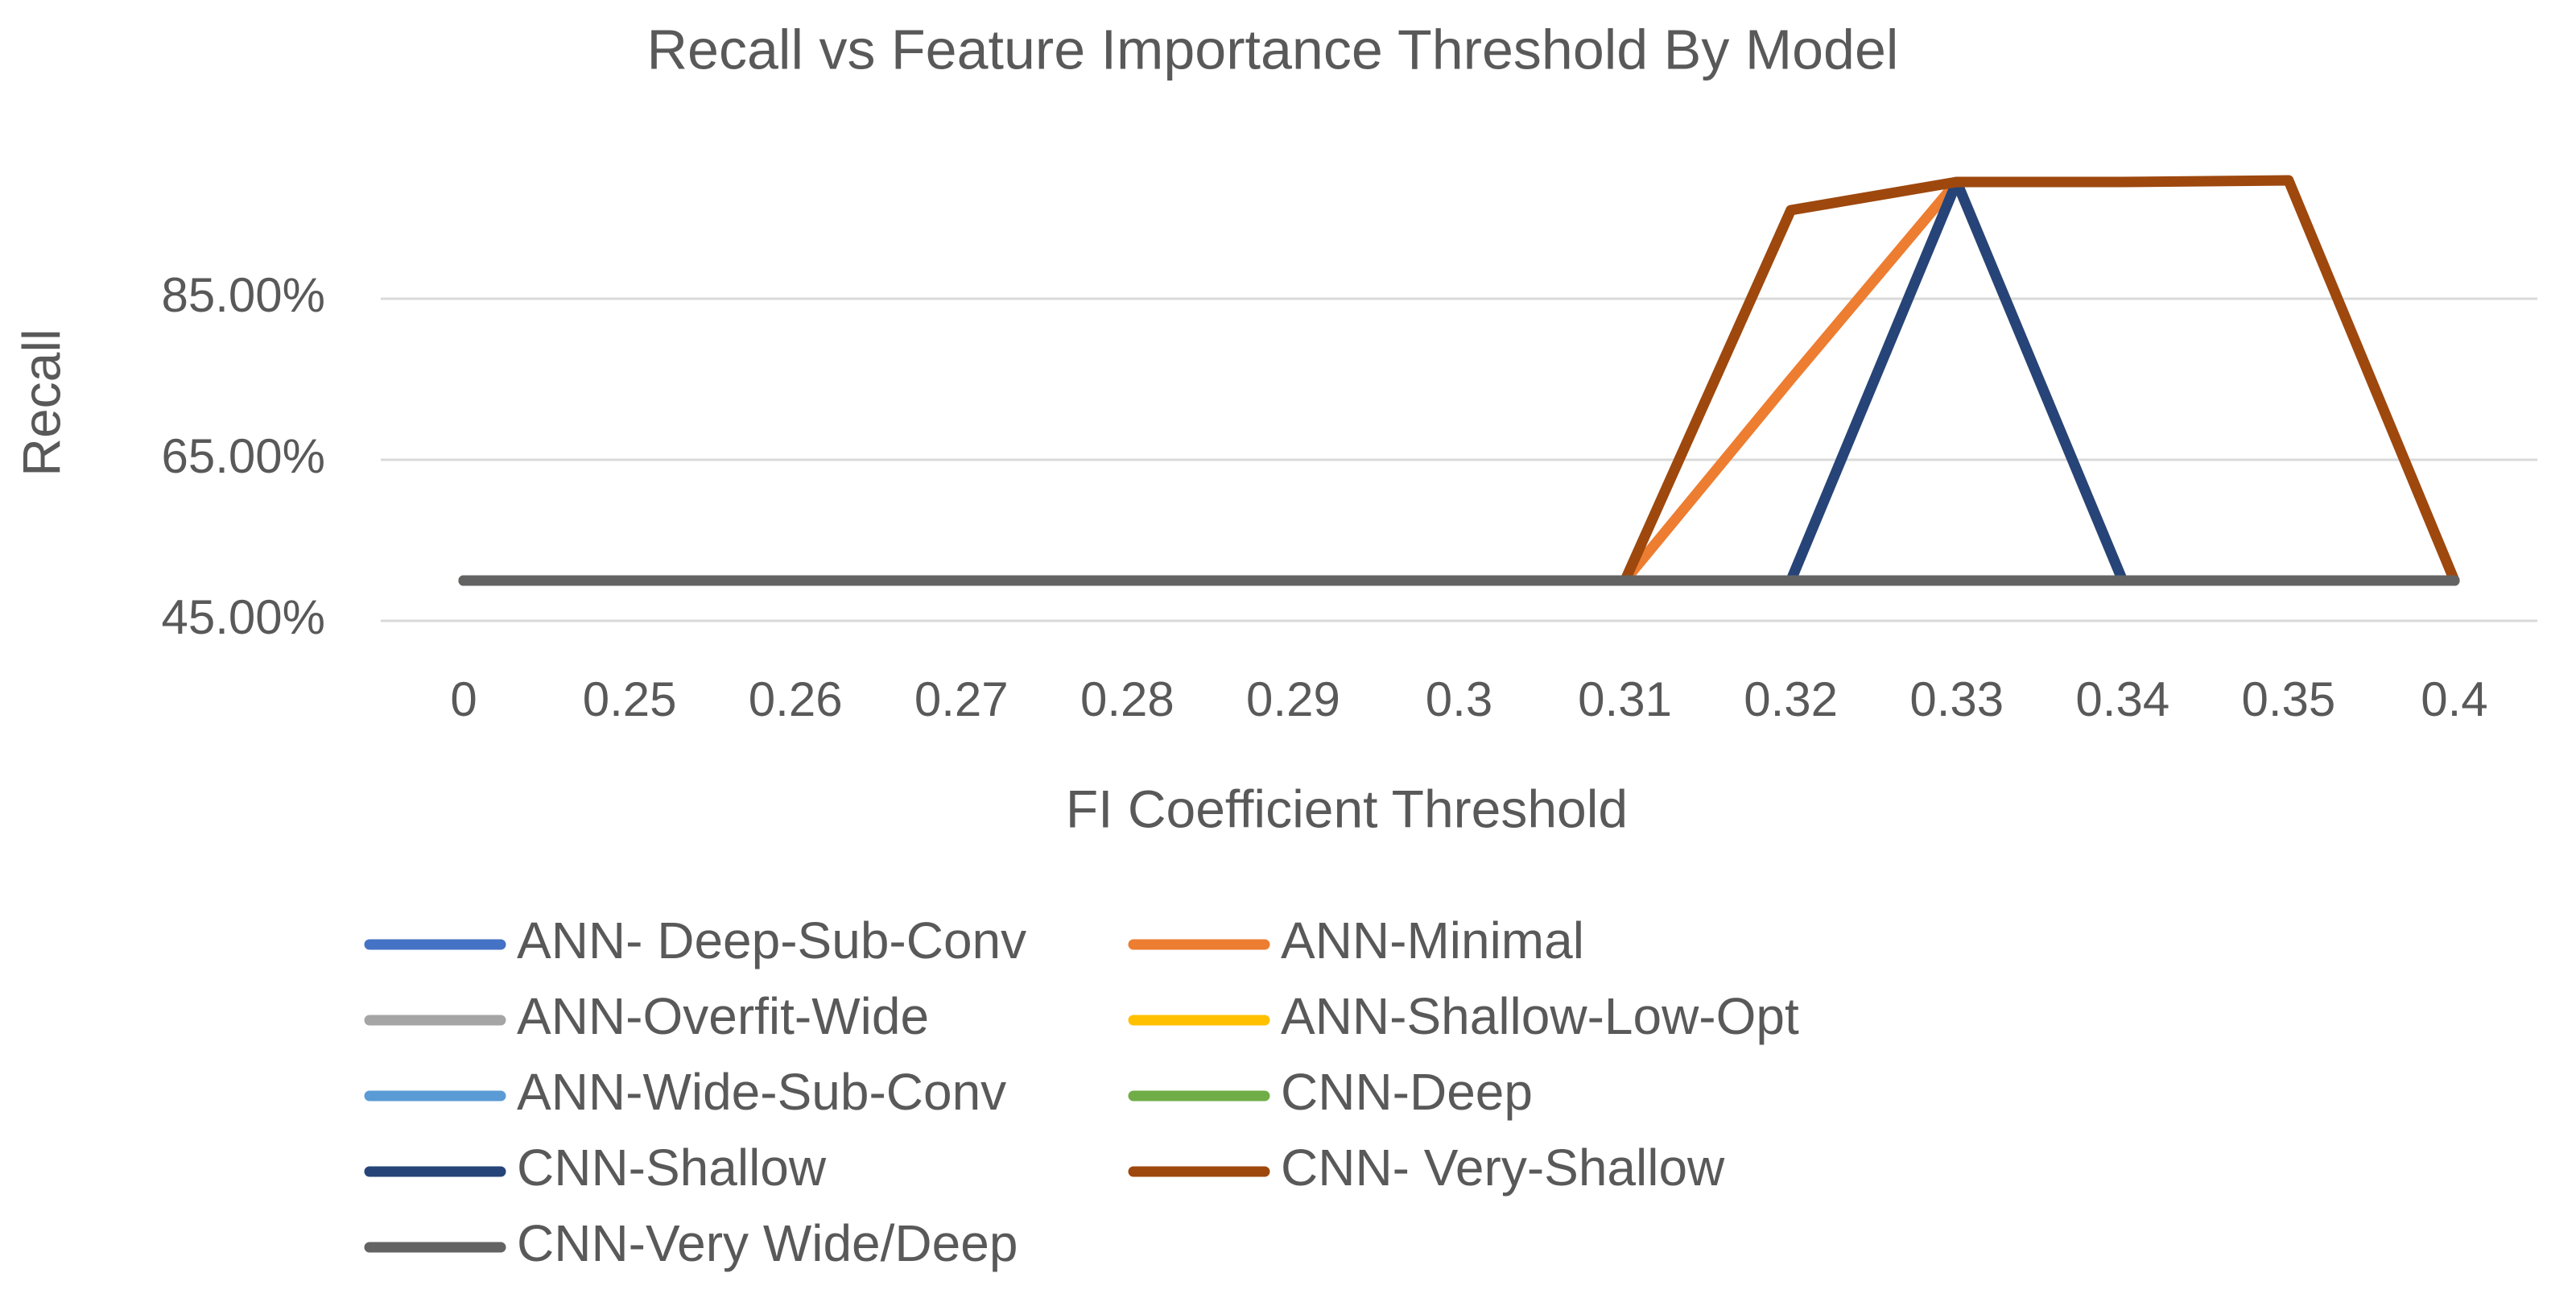 The image size is (2576, 1298). What do you see at coordinates (761, 1092) in the screenshot?
I see `legend-label: ANN-Wide-Sub-Conv` at bounding box center [761, 1092].